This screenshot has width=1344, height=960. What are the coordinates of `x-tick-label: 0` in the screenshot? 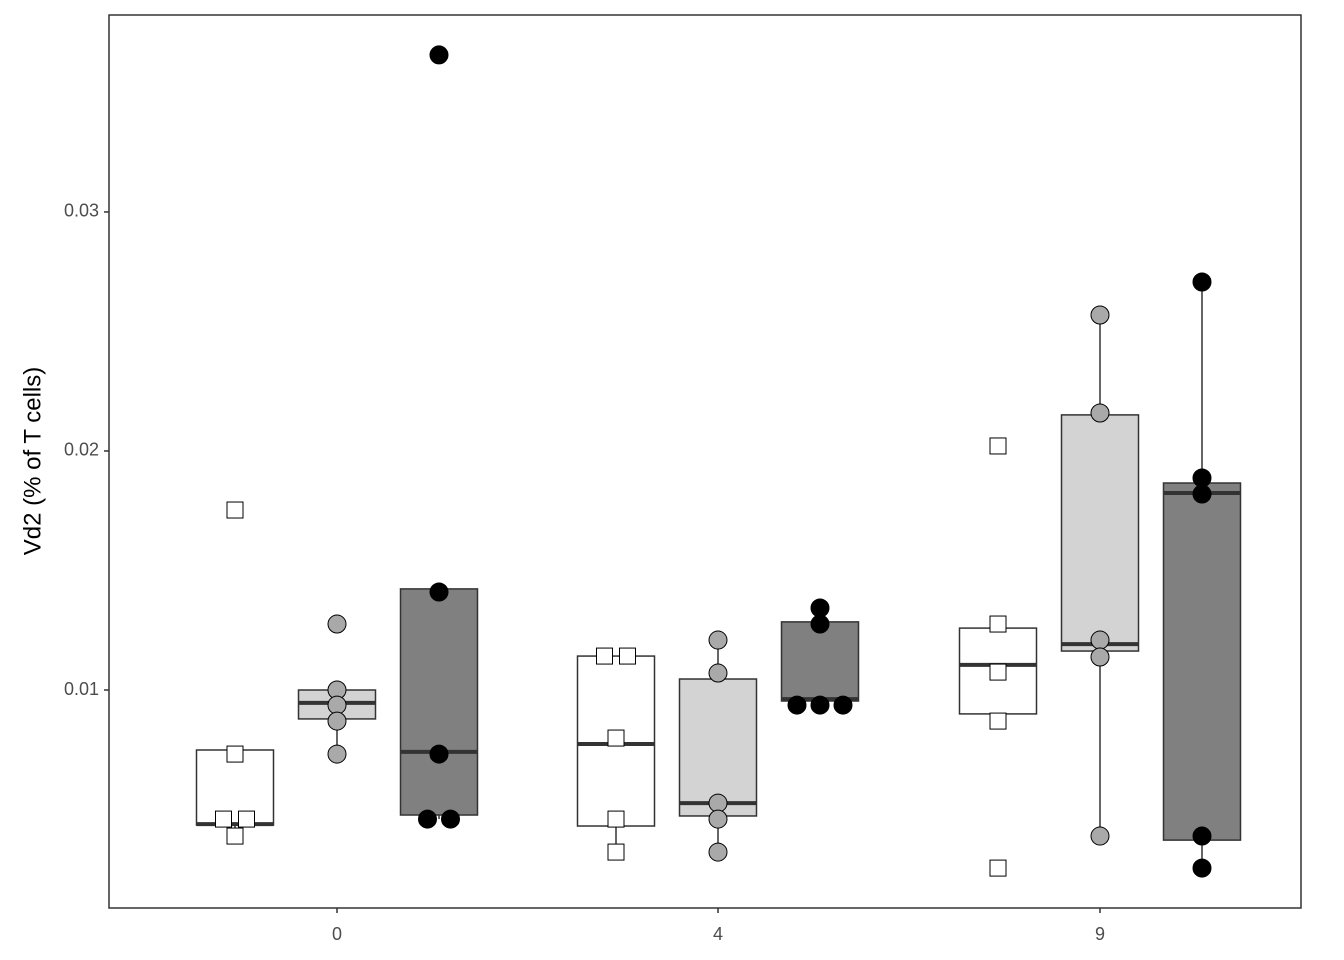 It's located at (337, 934).